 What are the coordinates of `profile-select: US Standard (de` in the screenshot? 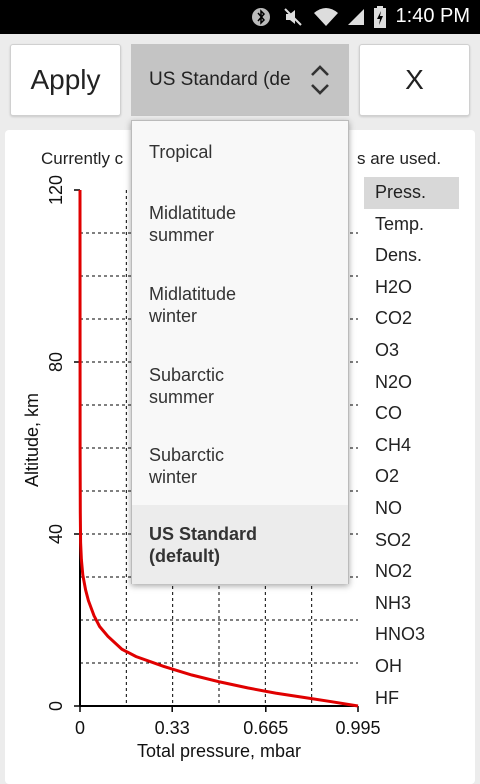 It's located at (240, 80).